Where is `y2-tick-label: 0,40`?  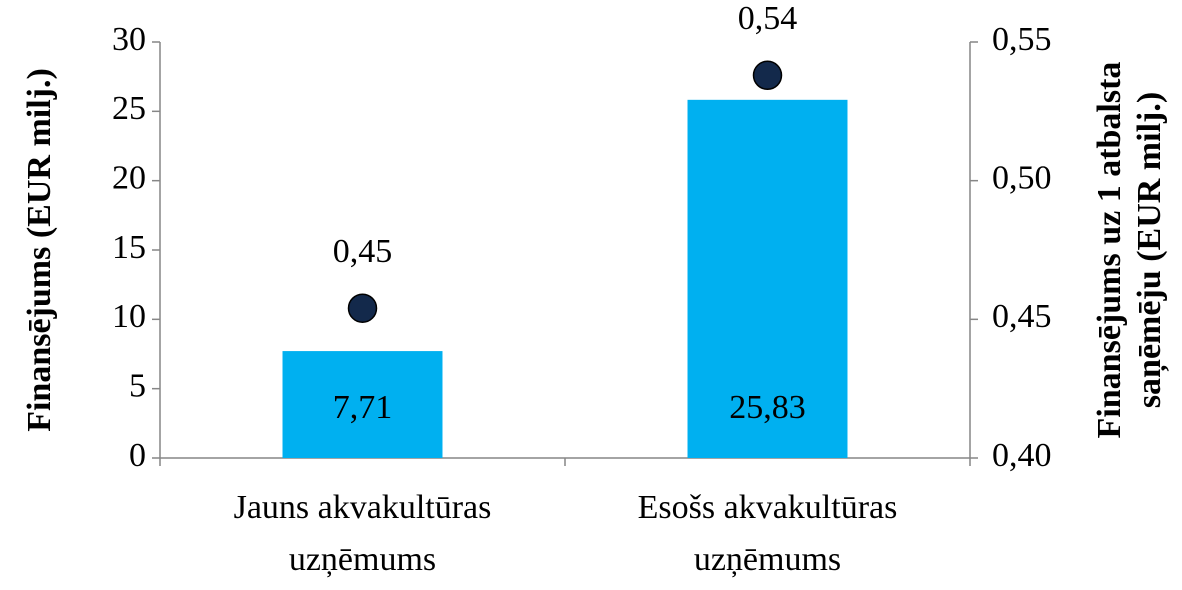 y2-tick-label: 0,40 is located at coordinates (1022, 455).